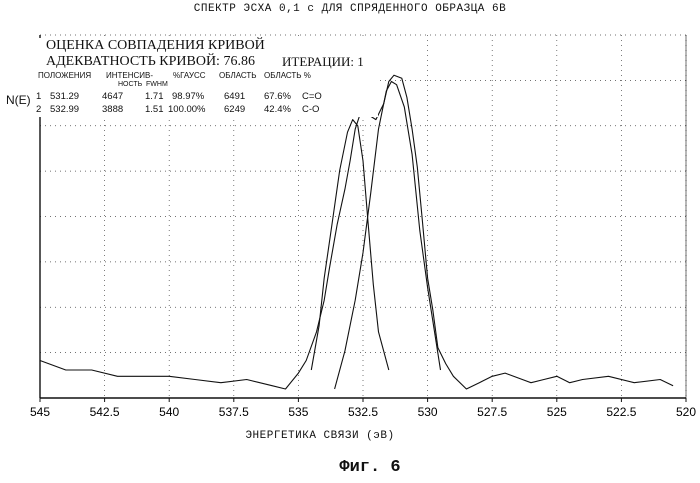 The height and width of the screenshot is (483, 700). What do you see at coordinates (320, 436) in the screenshot?
I see `x-axis-label: ЭНЕРГЕТИКА СВЯЗИ (эВ)` at bounding box center [320, 436].